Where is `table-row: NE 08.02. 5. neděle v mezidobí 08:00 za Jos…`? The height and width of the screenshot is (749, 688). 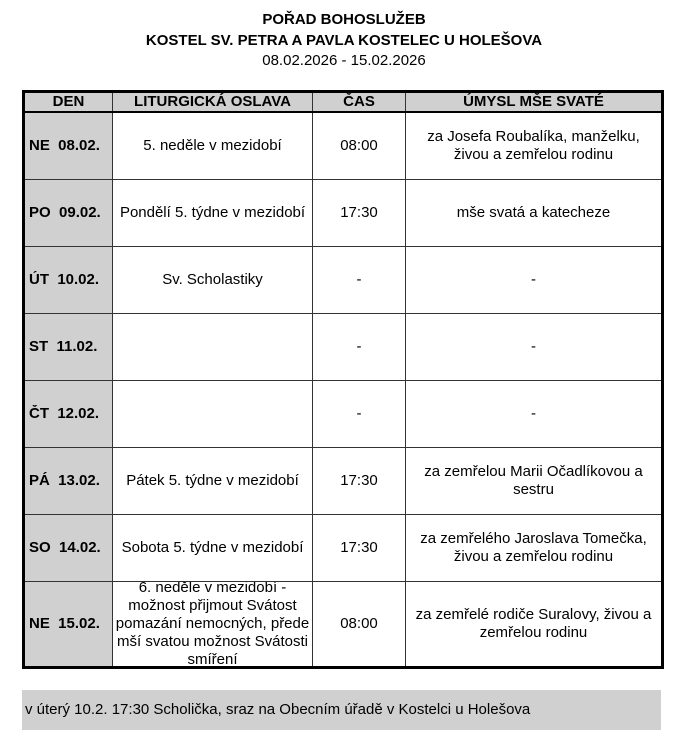
table-row: NE 08.02. 5. neděle v mezidobí 08:00 za Jos… is located at coordinates (343, 145).